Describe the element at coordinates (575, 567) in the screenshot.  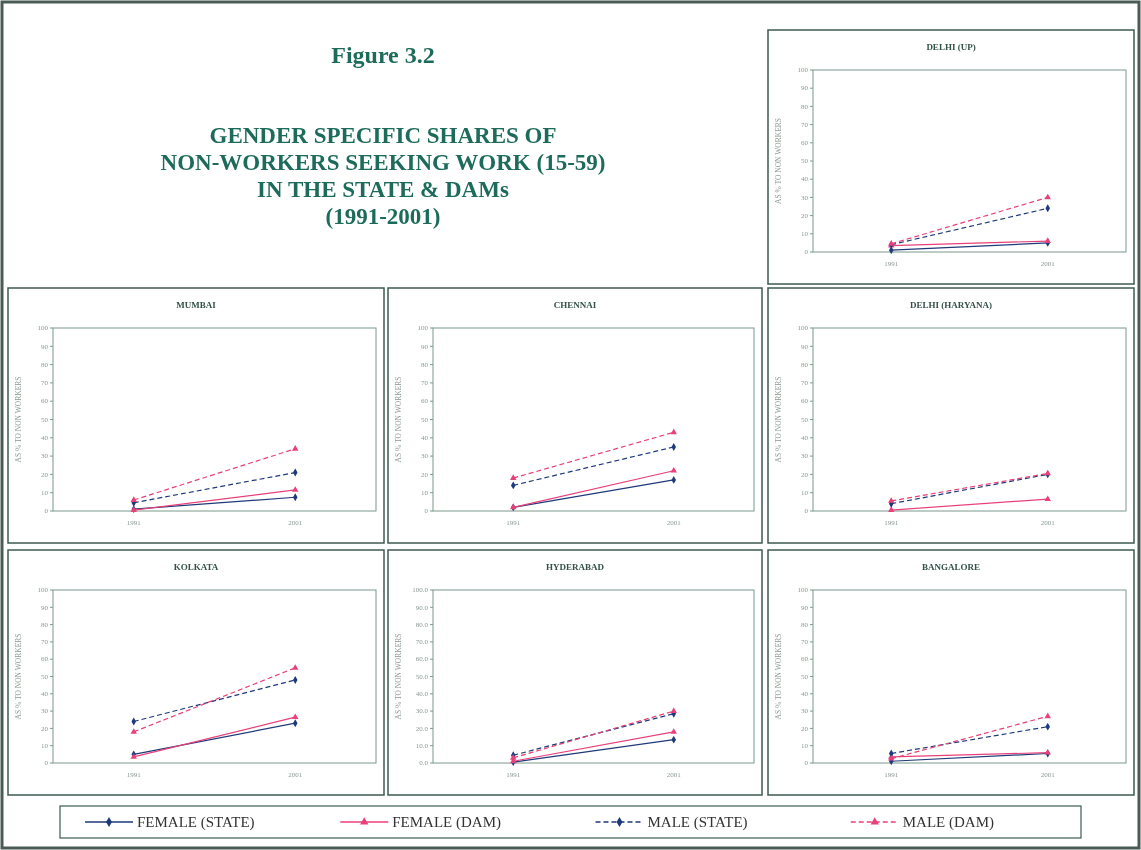
I see `chart-title: HYDERABAD` at that location.